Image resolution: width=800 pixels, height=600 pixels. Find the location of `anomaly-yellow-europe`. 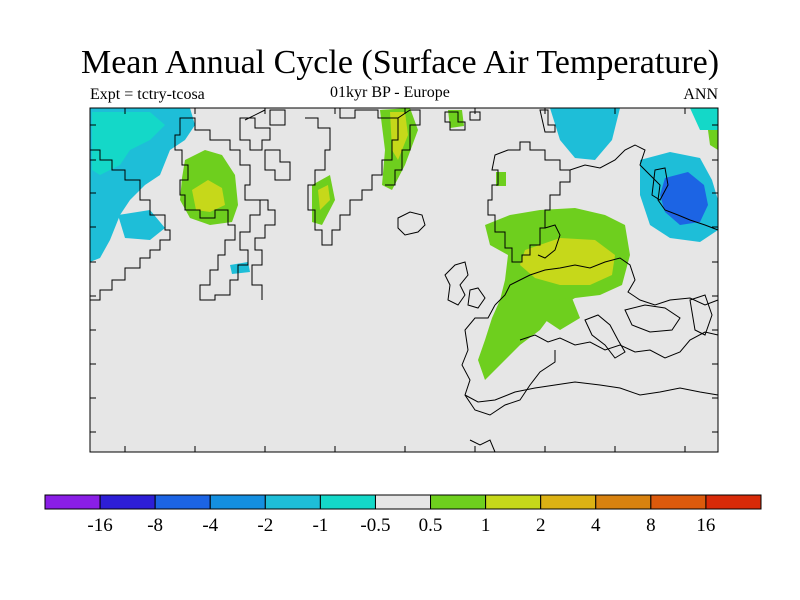

anomaly-yellow-europe is located at coordinates (567, 261).